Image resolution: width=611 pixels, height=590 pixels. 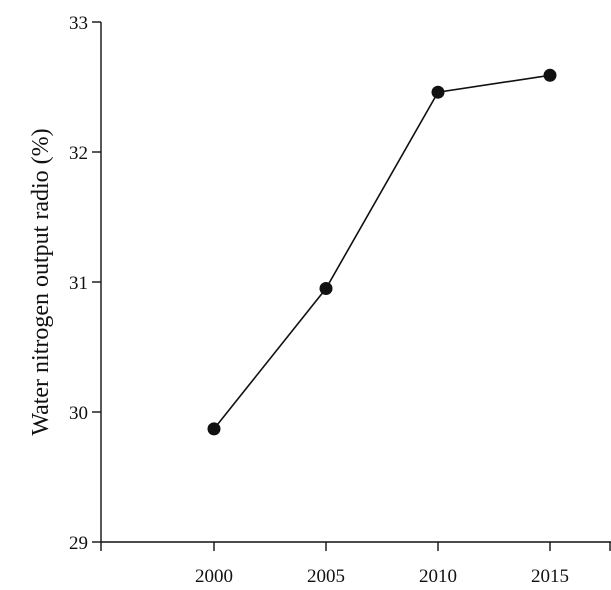 I want to click on y-tick-label: 30, so click(x=78, y=413).